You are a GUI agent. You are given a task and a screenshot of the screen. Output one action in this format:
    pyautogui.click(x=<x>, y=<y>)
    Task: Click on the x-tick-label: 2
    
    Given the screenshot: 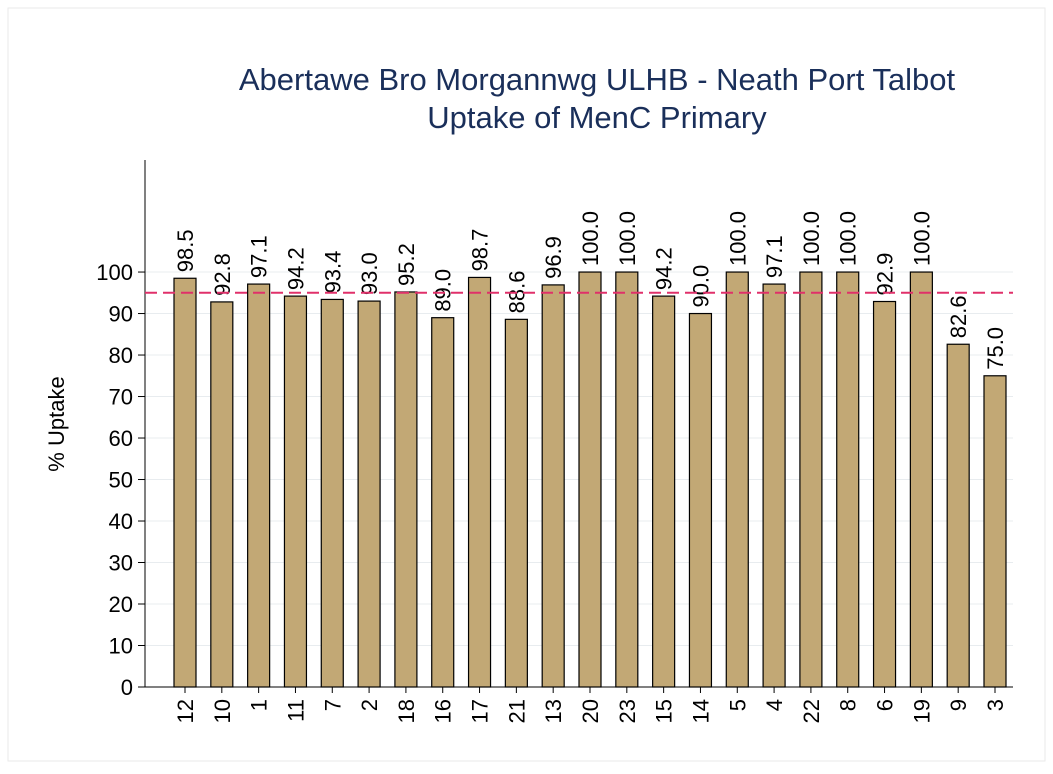 What is the action you would take?
    pyautogui.click(x=369, y=705)
    